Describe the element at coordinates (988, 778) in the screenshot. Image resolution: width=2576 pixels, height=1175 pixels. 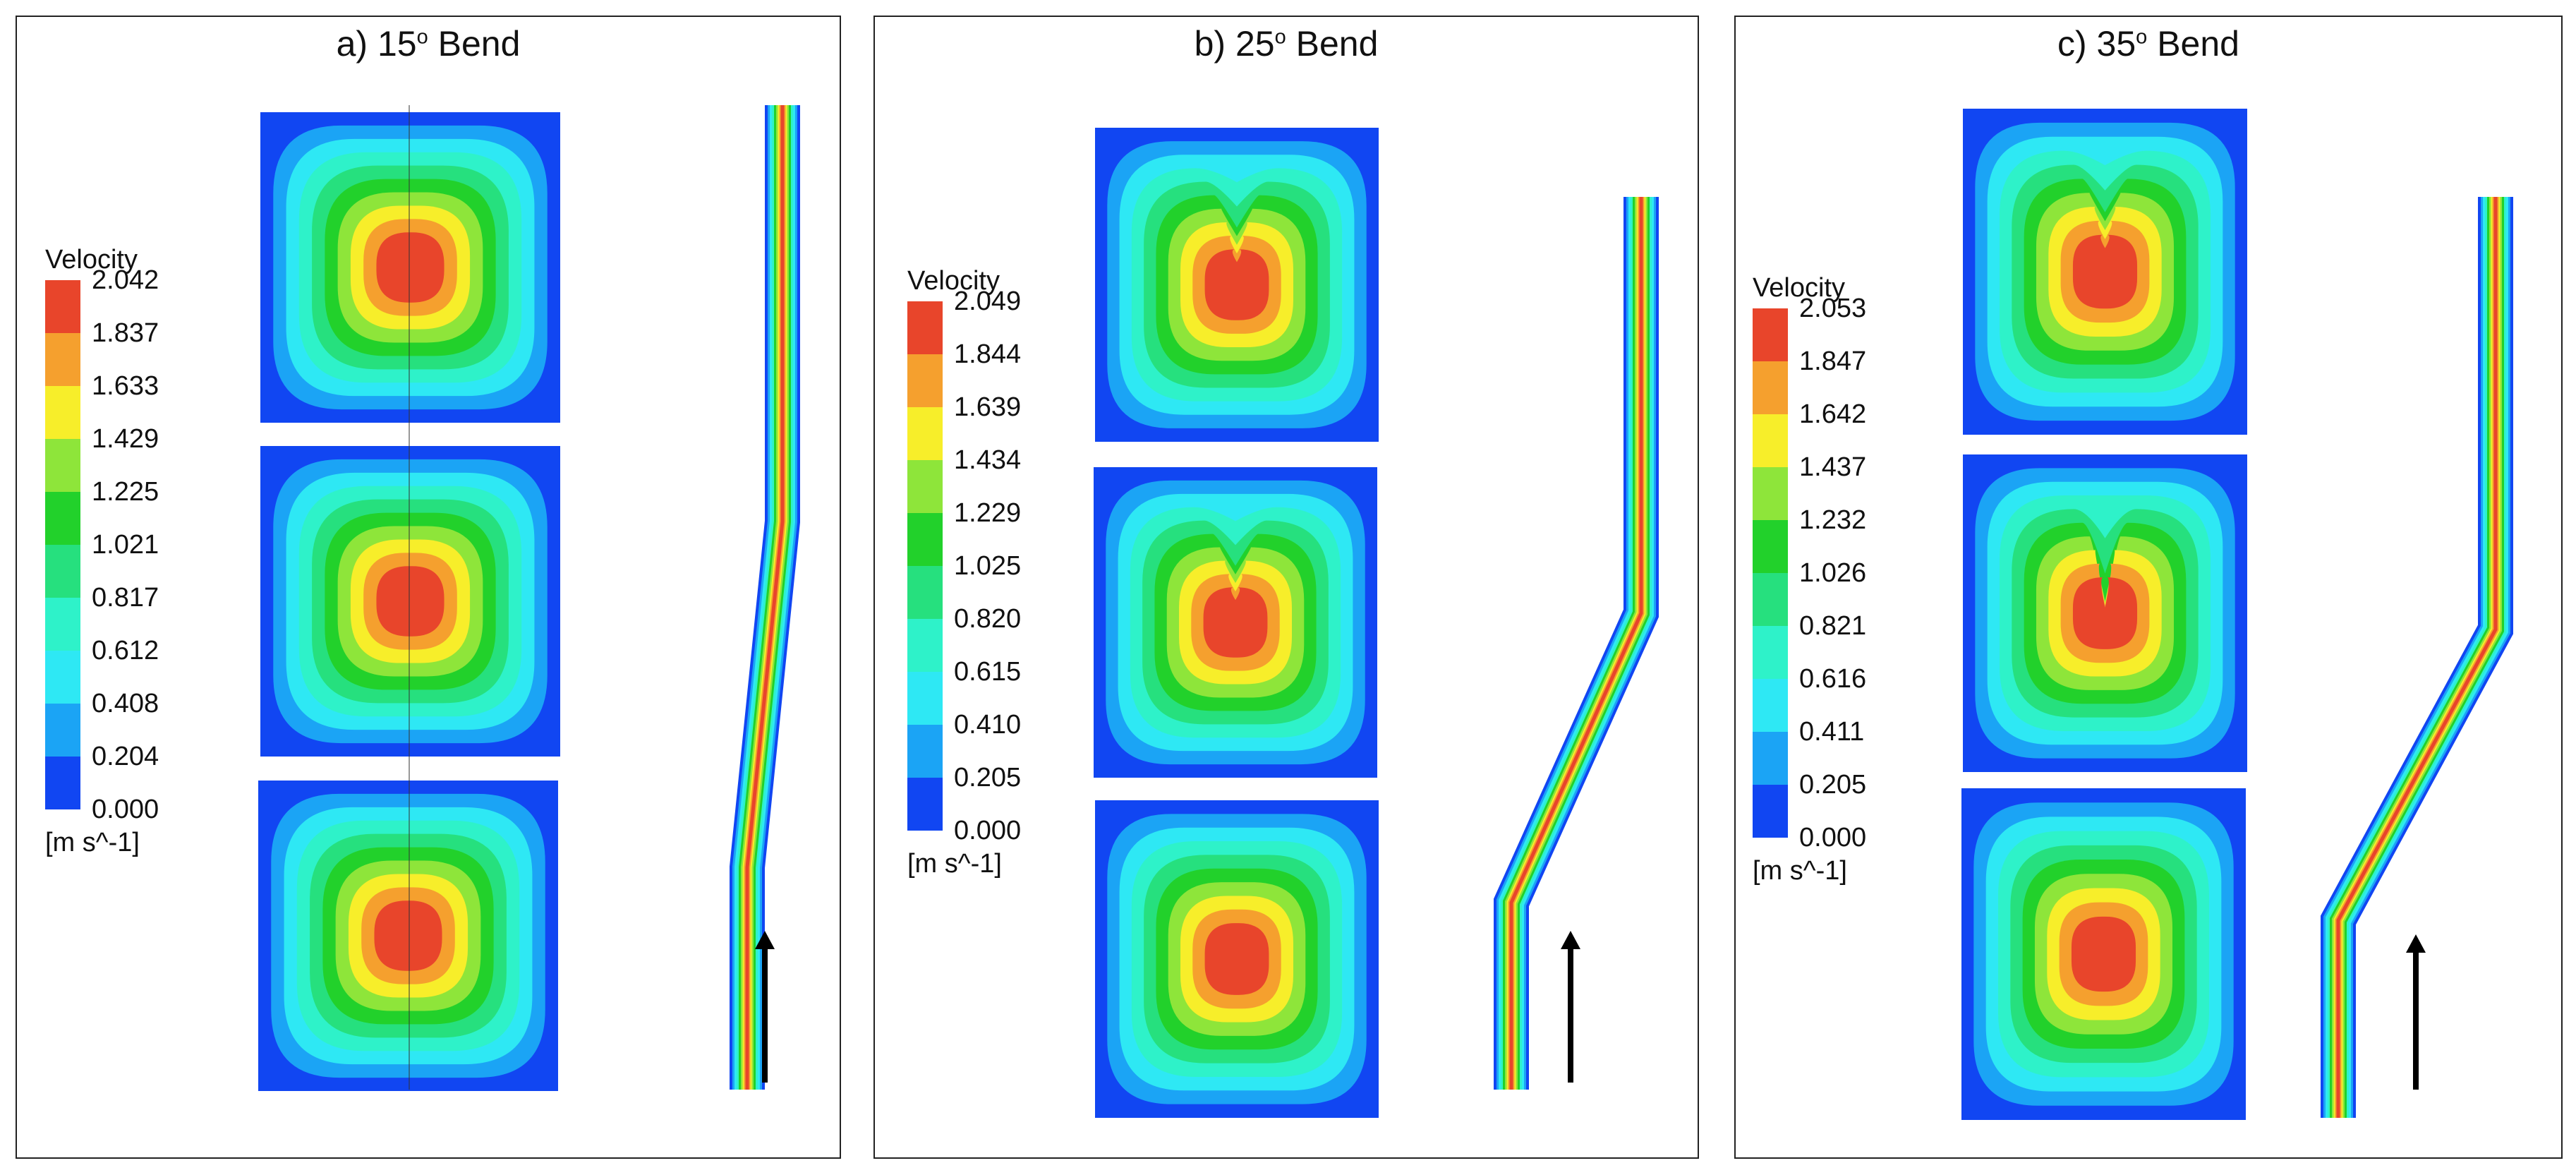
I see `legend-tick-label: 0.205` at that location.